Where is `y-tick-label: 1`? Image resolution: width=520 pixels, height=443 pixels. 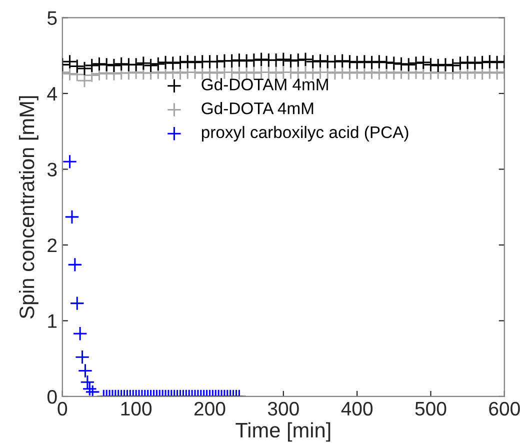 y-tick-label: 1 is located at coordinates (52, 321).